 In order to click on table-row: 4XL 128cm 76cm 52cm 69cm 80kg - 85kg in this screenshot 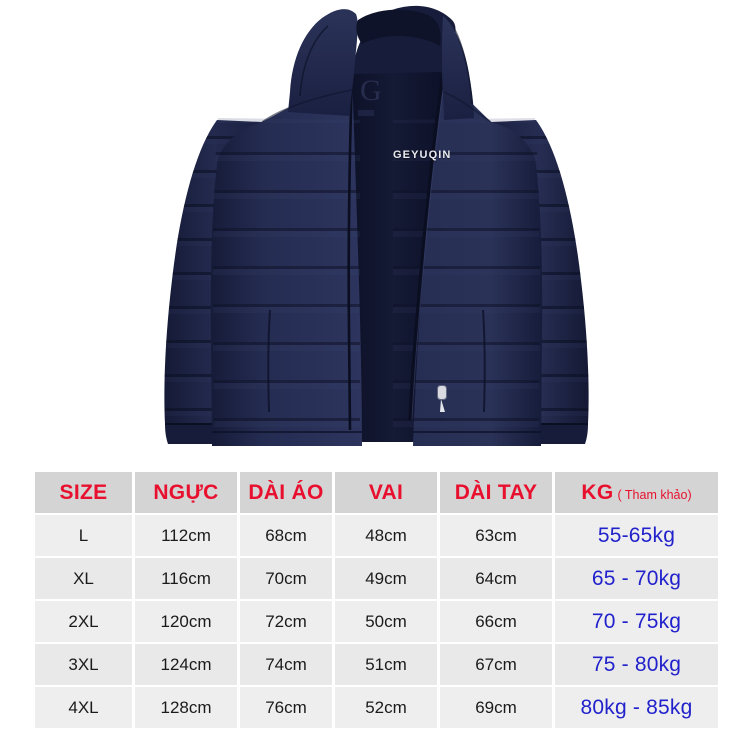, I will do `click(376, 708)`.